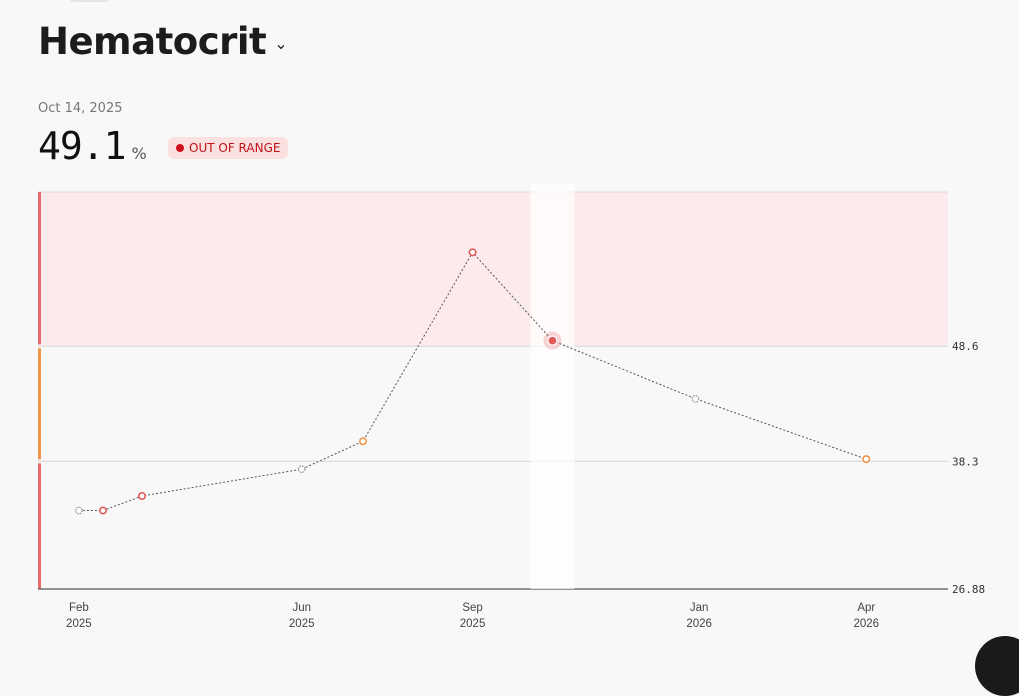 The image size is (1019, 696). I want to click on reading-date: Oct 14, 2025, so click(80, 108).